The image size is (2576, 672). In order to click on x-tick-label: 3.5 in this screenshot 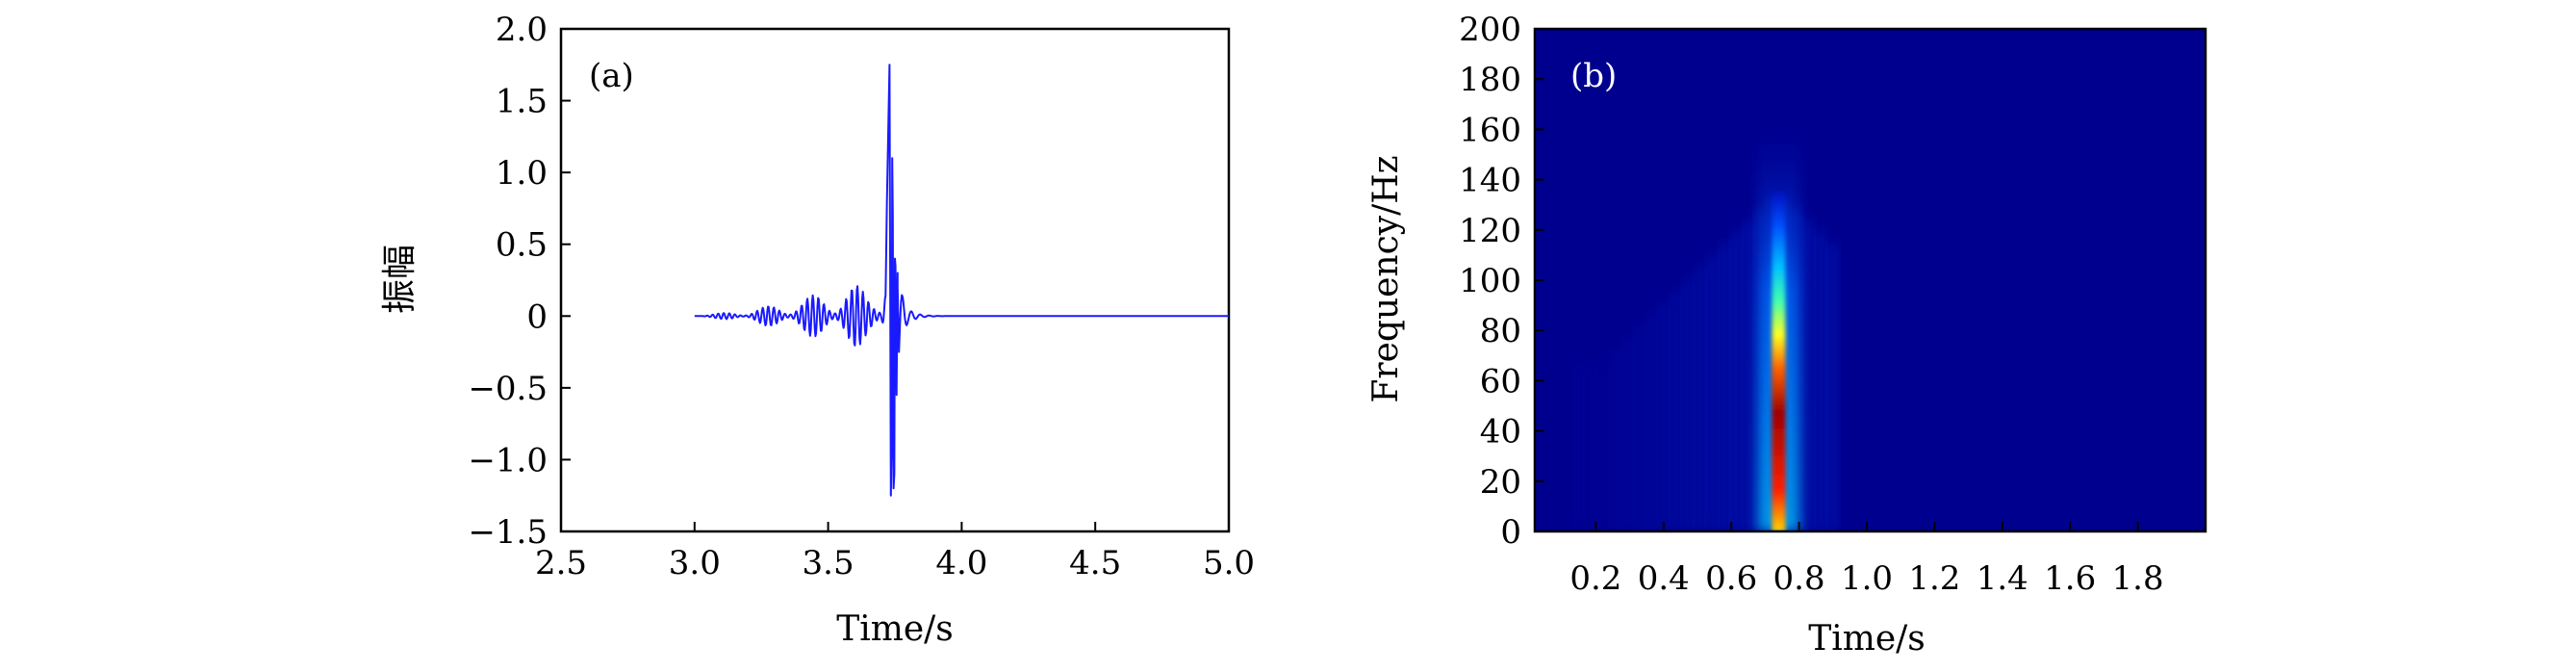, I will do `click(828, 563)`.